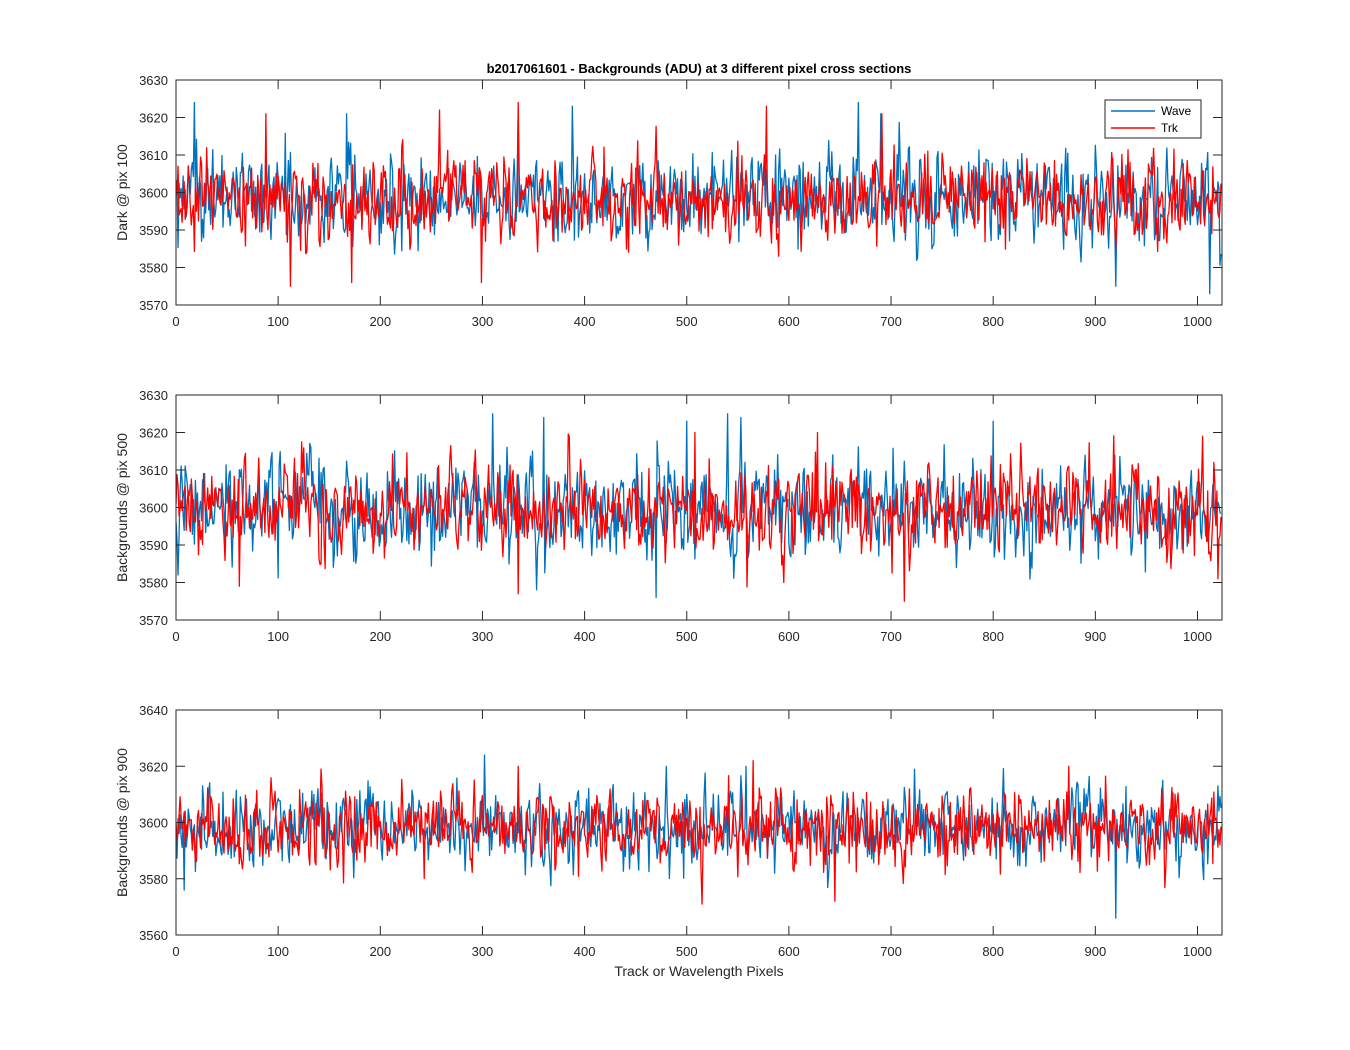  I want to click on legend-box, so click(1153, 119).